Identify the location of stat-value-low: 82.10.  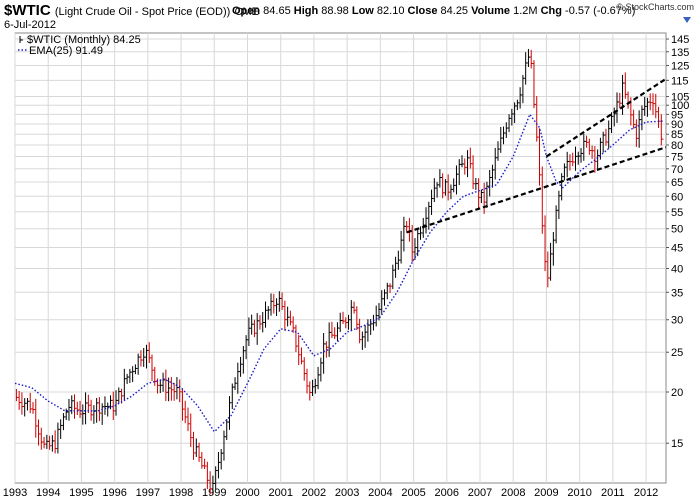
(390, 11).